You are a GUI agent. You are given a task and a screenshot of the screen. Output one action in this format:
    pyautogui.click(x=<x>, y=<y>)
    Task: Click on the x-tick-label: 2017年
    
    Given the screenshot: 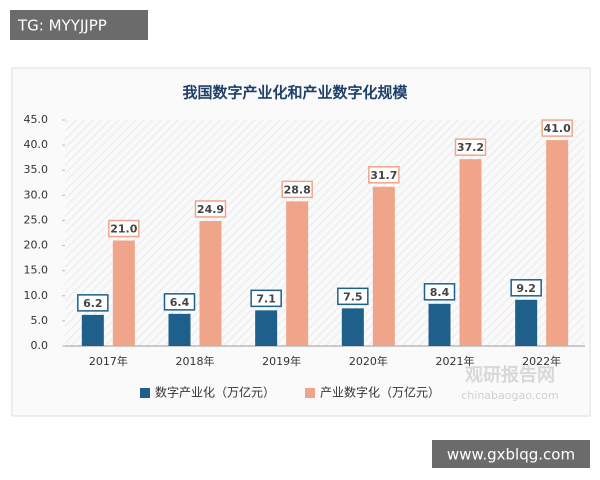 What is the action you would take?
    pyautogui.click(x=108, y=361)
    